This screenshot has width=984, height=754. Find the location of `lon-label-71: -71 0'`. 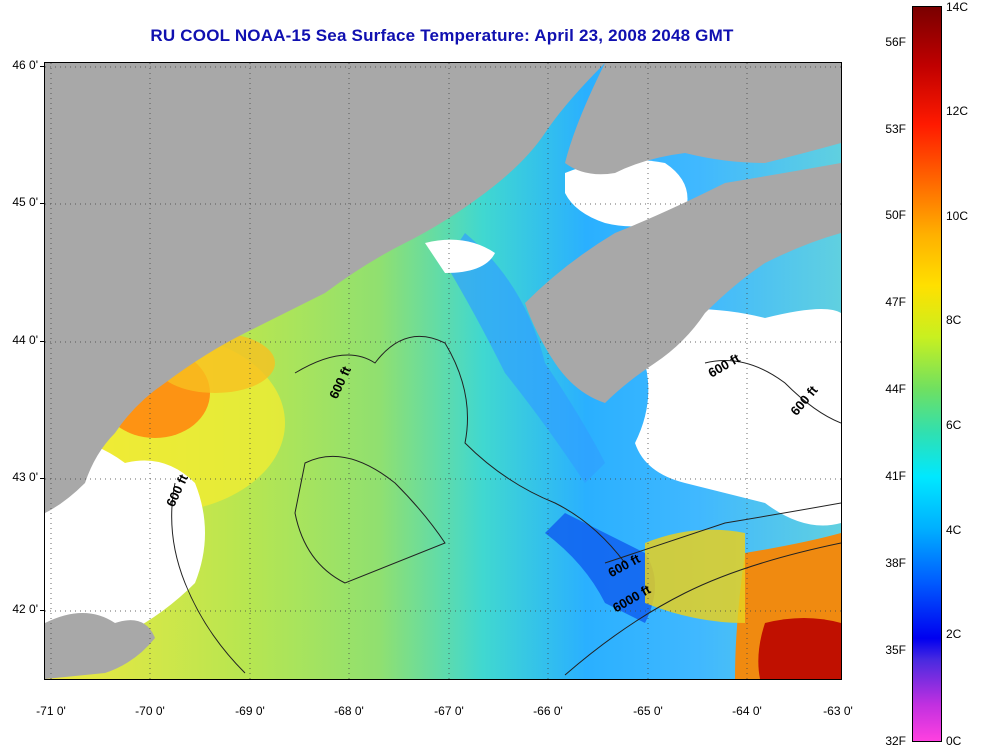

lon-label-71: -71 0' is located at coordinates (51, 711).